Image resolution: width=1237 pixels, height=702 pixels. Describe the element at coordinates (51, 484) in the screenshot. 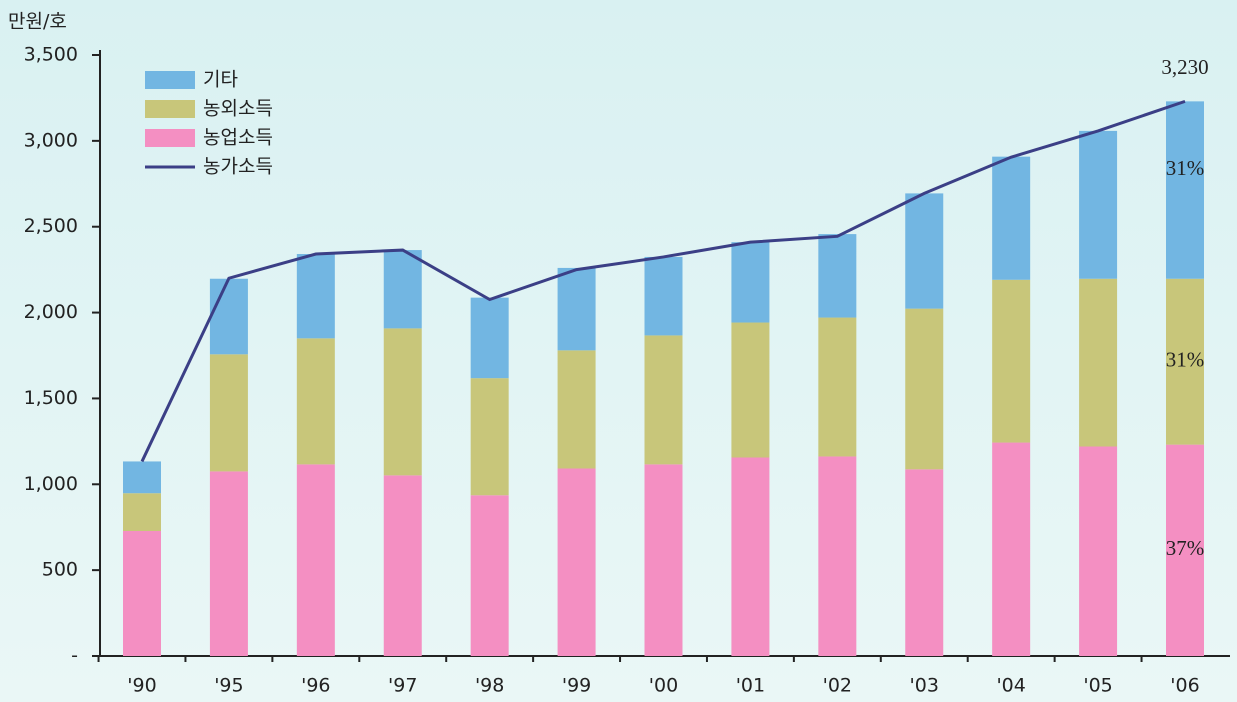

I see `y-tick-label: 1,000` at that location.